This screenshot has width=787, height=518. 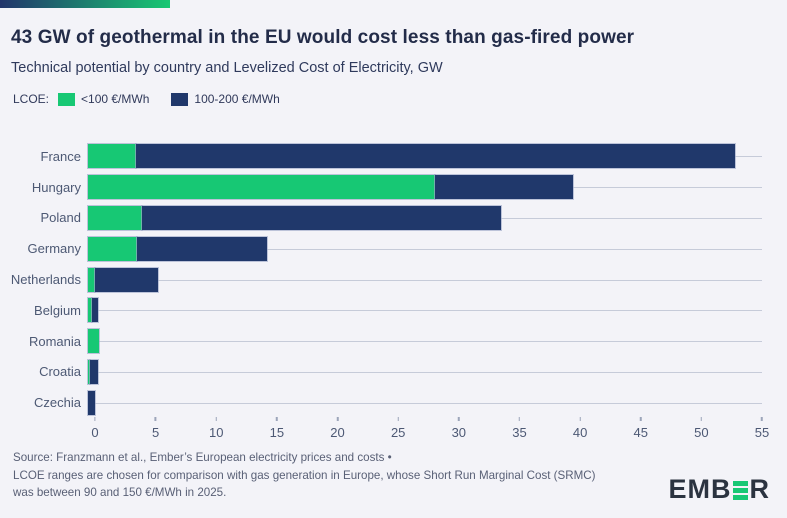 I want to click on navy-swatch-icon, so click(x=180, y=99).